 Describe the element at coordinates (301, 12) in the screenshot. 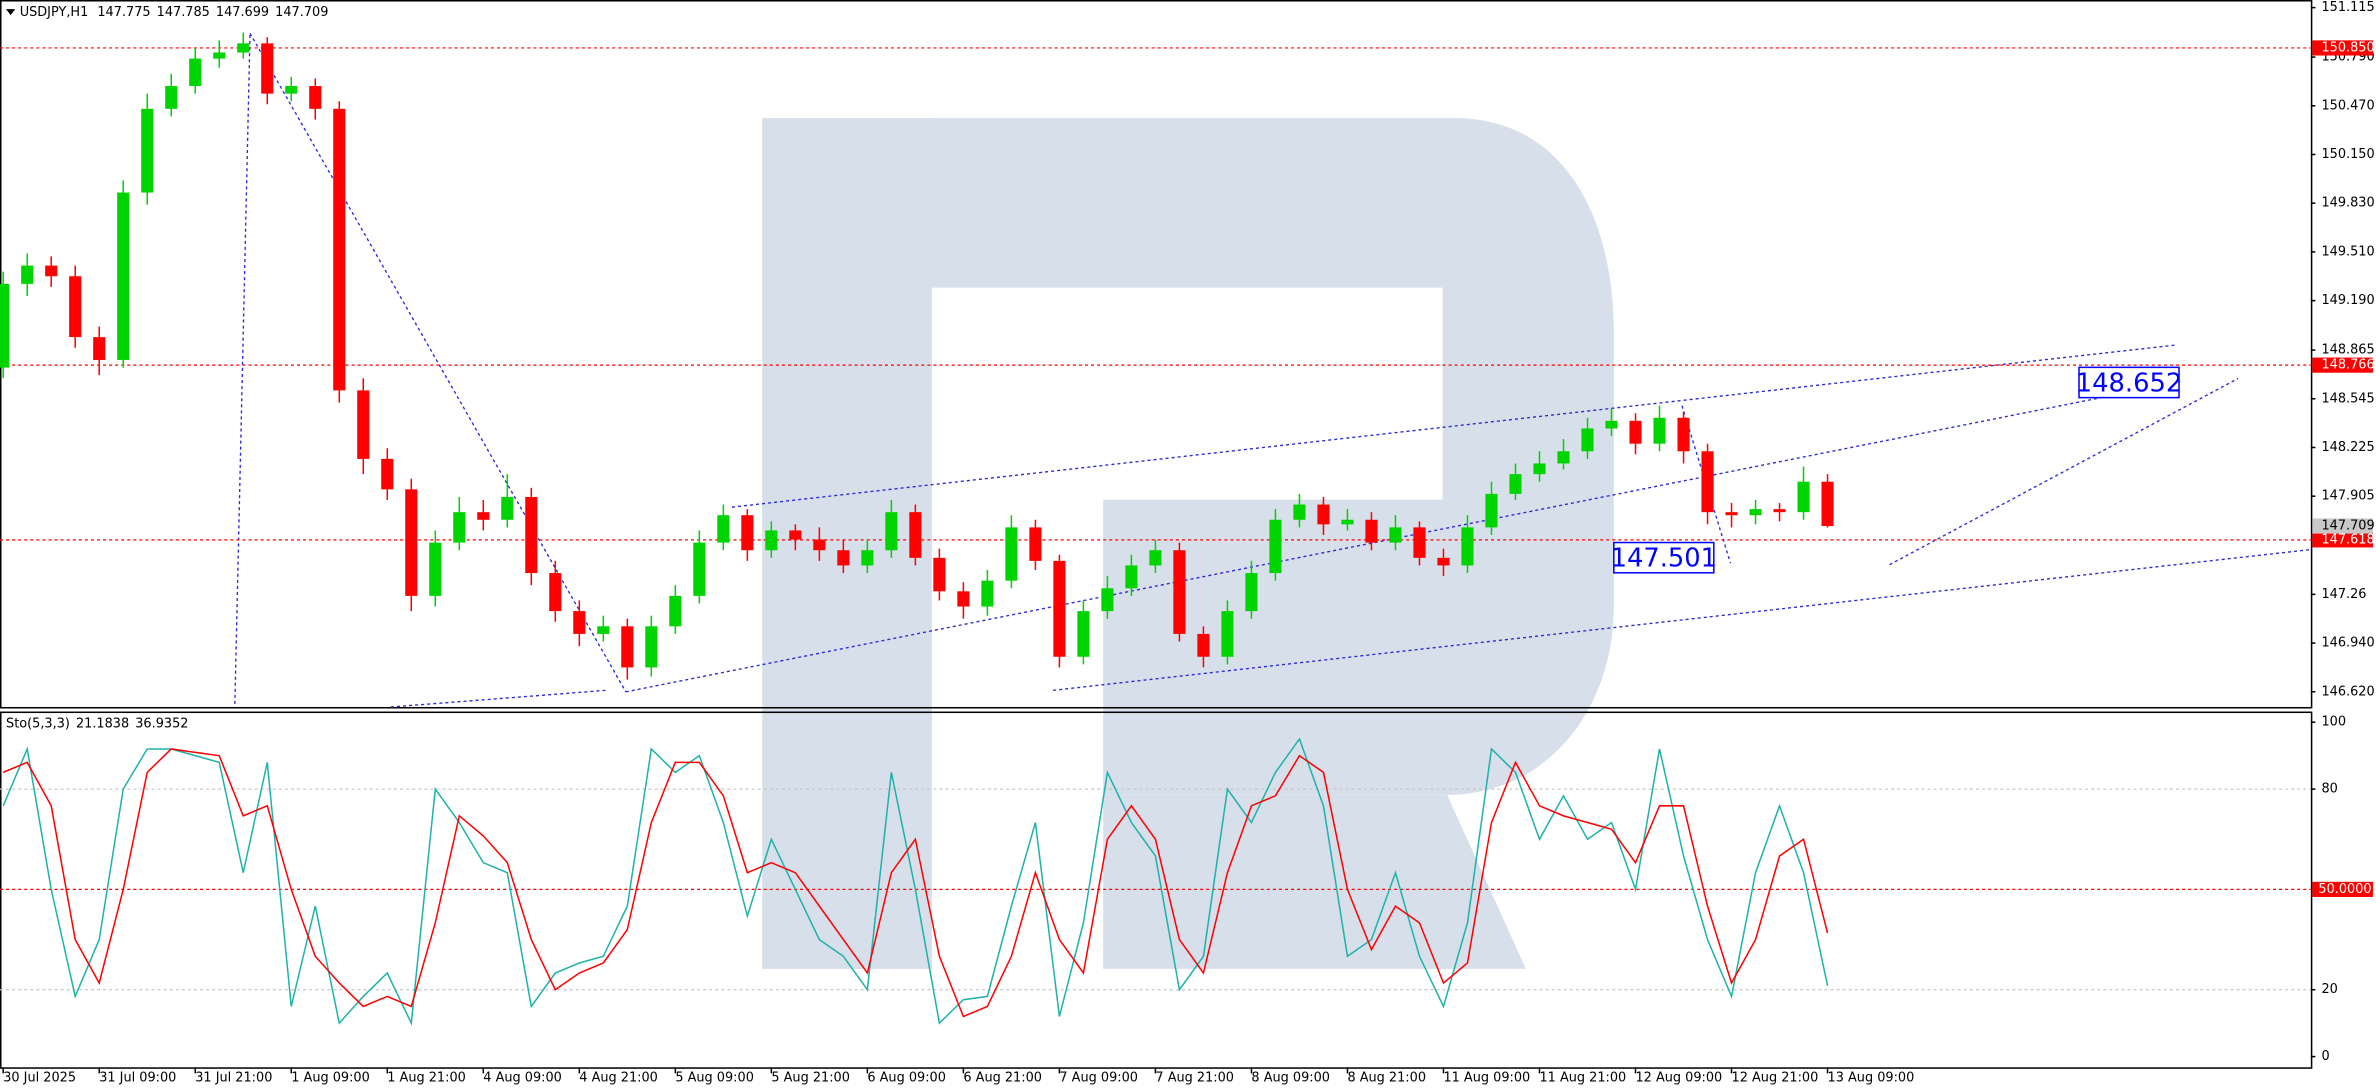

I see `header-close: 147.709` at that location.